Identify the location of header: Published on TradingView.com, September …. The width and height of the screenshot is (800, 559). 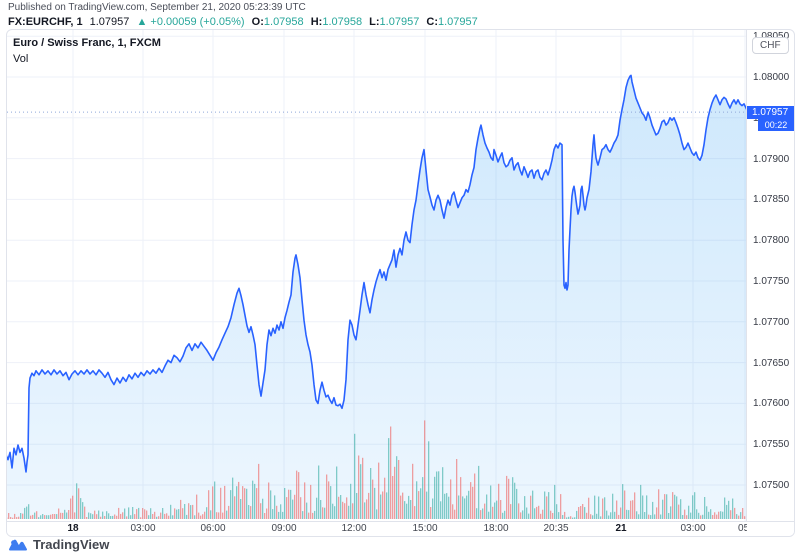
(243, 15).